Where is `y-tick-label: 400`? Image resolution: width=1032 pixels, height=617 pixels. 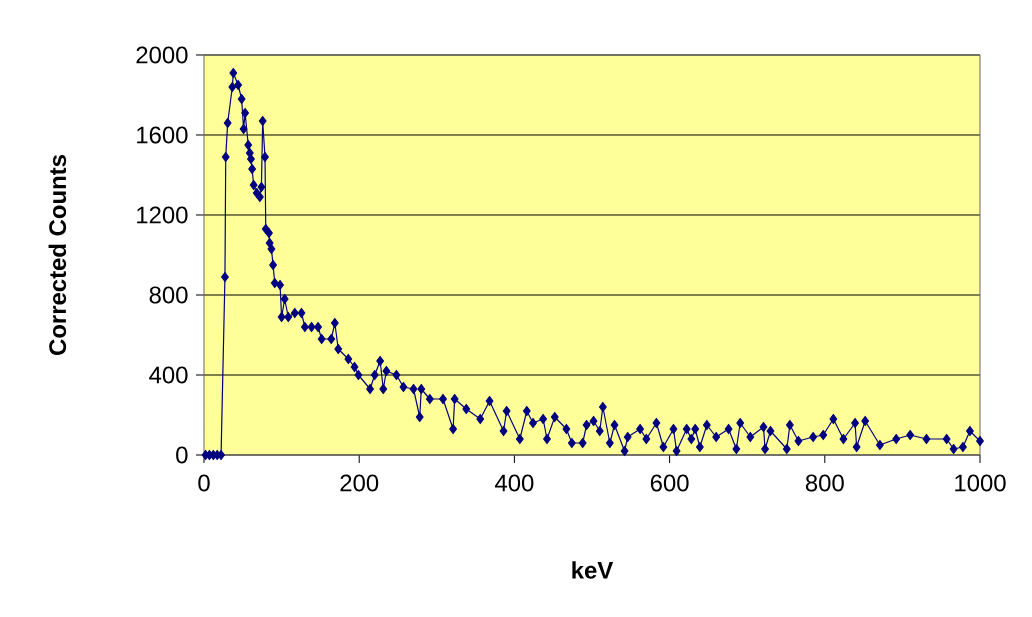
y-tick-label: 400 is located at coordinates (168, 375).